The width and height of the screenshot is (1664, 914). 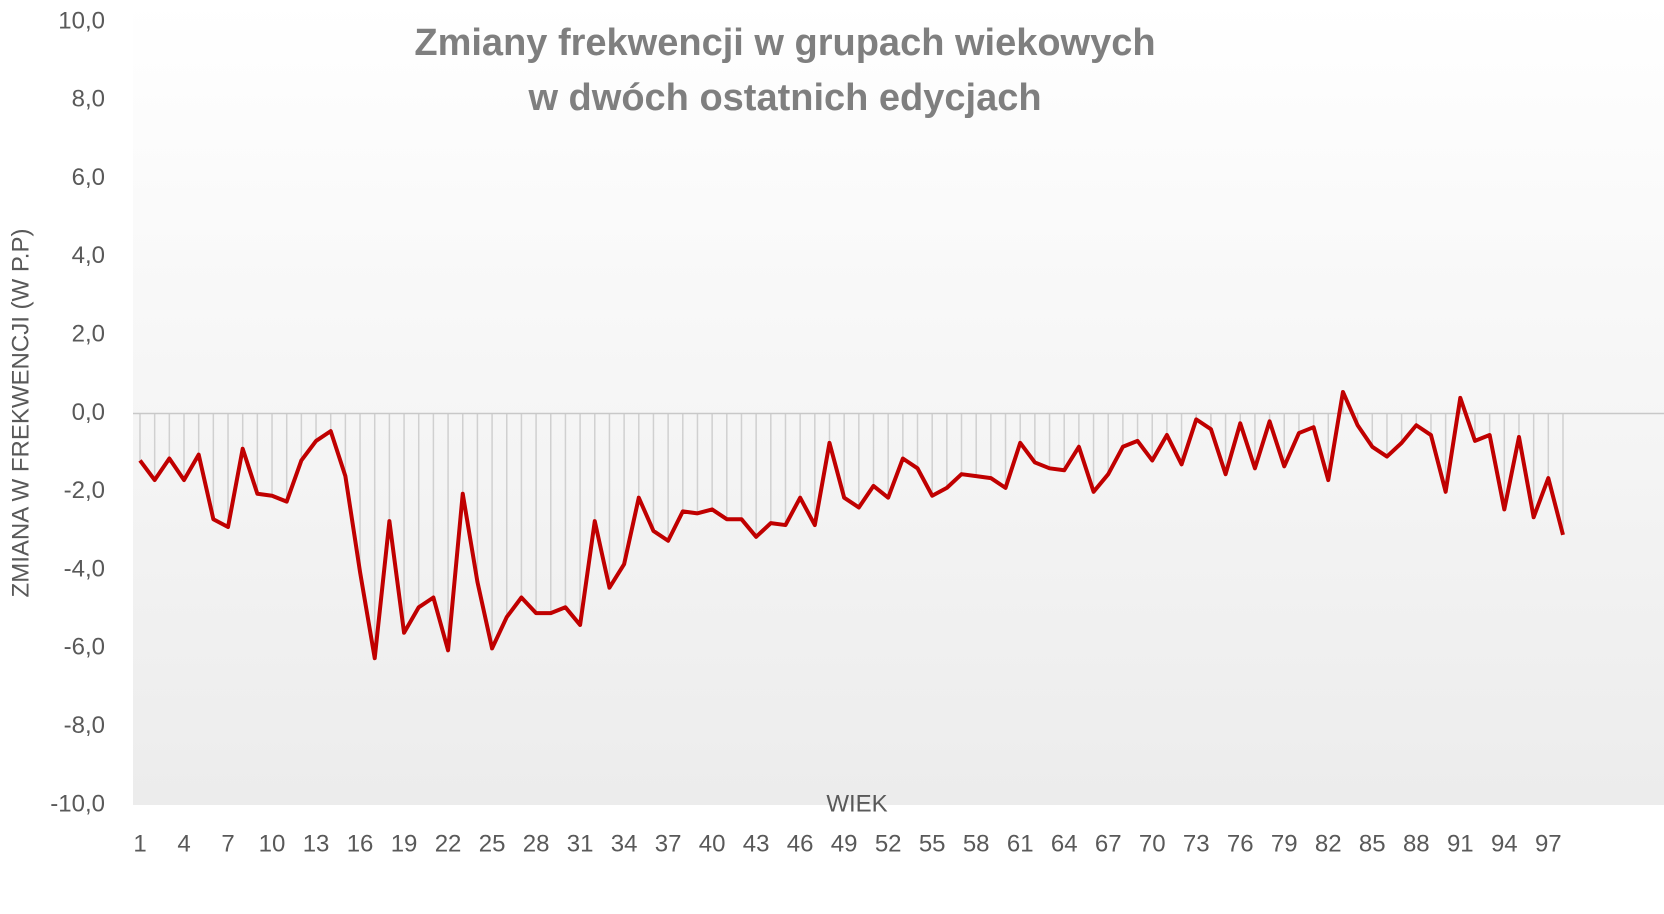 I want to click on x-tick-label: 1, so click(x=139, y=843).